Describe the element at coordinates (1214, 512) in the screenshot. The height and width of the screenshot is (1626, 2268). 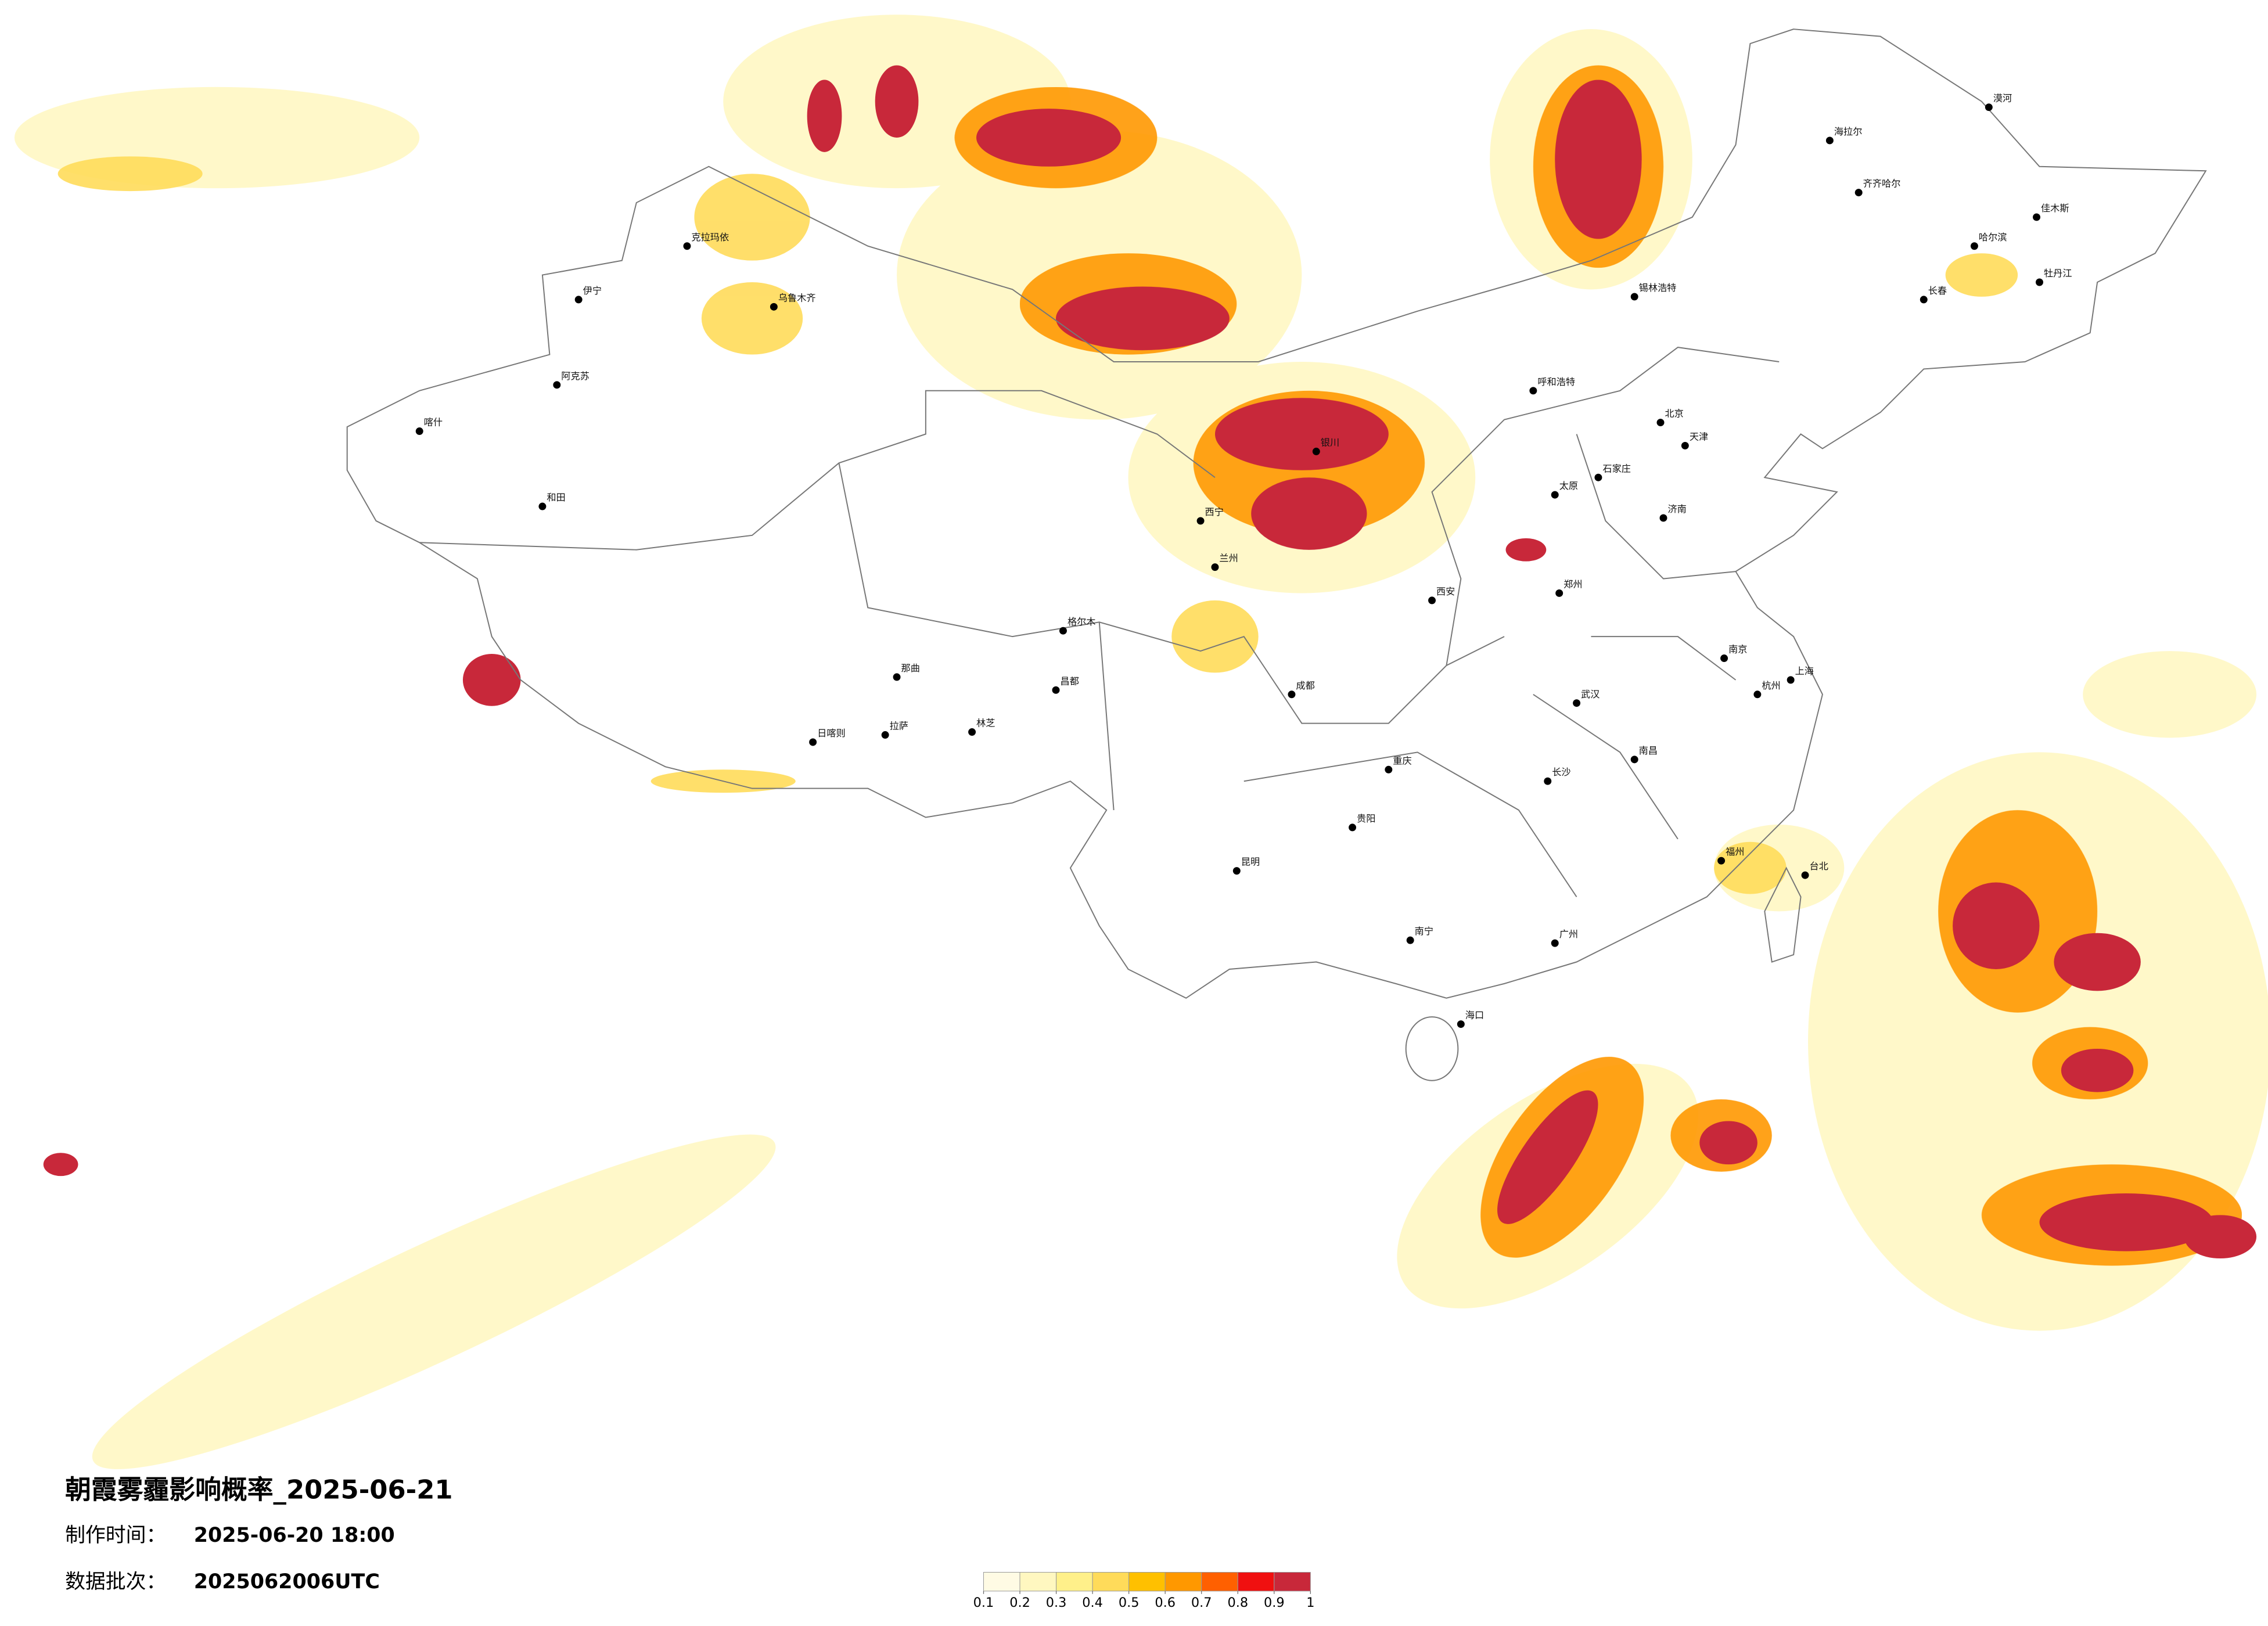
I see `city-label: 西宁` at that location.